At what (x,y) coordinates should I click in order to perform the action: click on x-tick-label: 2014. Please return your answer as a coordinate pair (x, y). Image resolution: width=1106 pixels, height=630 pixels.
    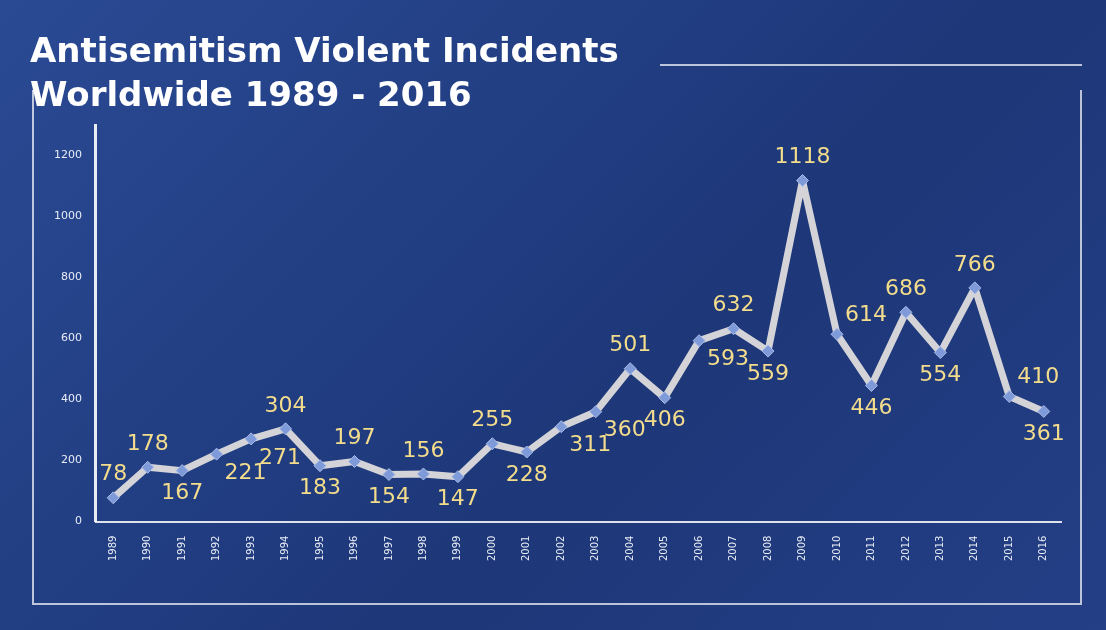
    Looking at the image, I should click on (974, 548).